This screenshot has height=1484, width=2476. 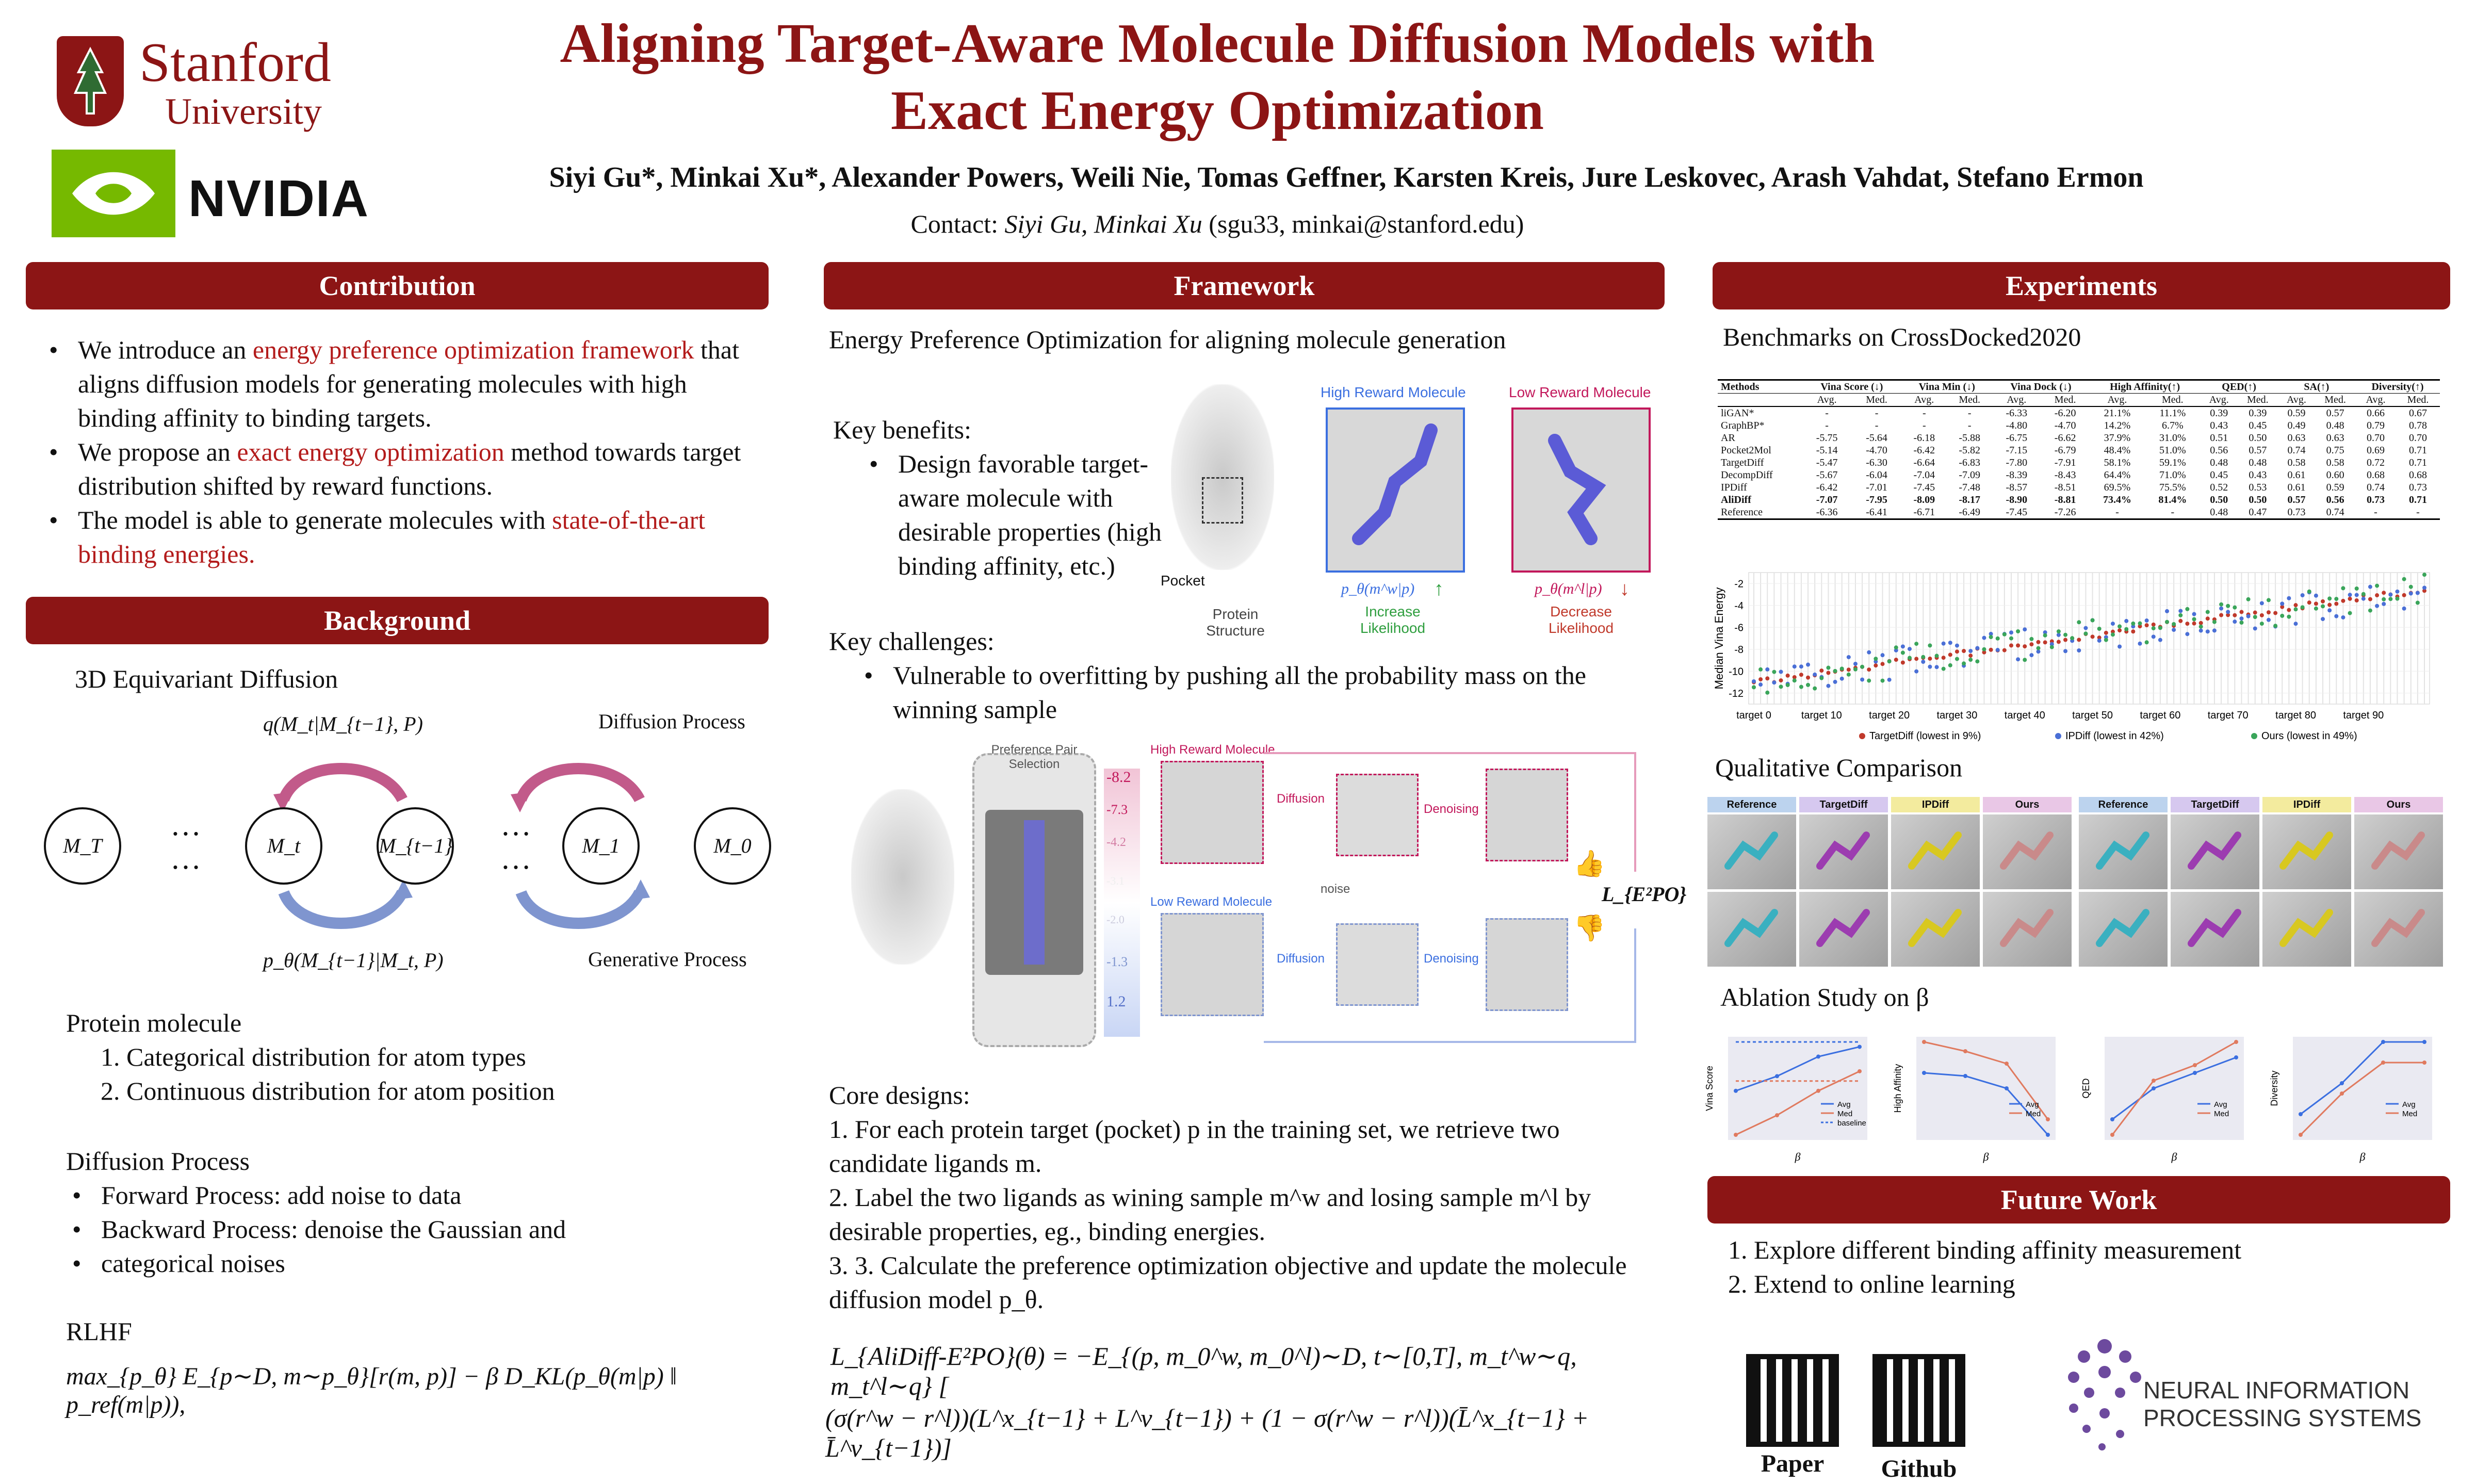 What do you see at coordinates (2296, 499) in the screenshot?
I see `table-cell: 0.57` at bounding box center [2296, 499].